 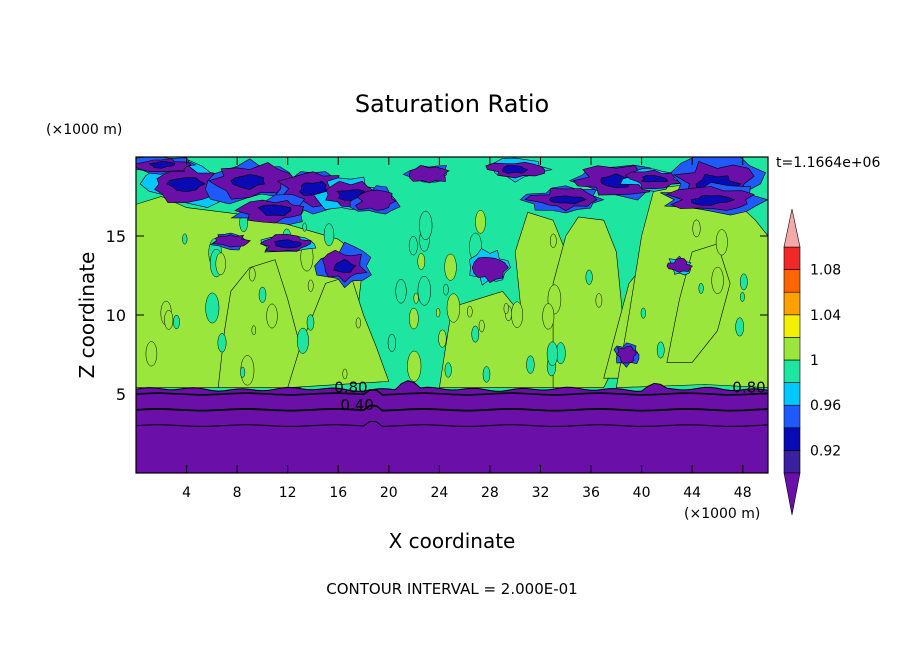 I want to click on x-tick-label: 40, so click(x=642, y=493).